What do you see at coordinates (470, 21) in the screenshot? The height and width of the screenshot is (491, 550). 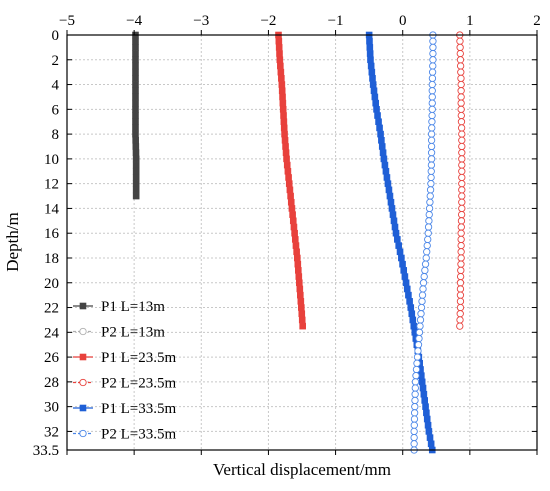 I see `x-tick-label: 1` at bounding box center [470, 21].